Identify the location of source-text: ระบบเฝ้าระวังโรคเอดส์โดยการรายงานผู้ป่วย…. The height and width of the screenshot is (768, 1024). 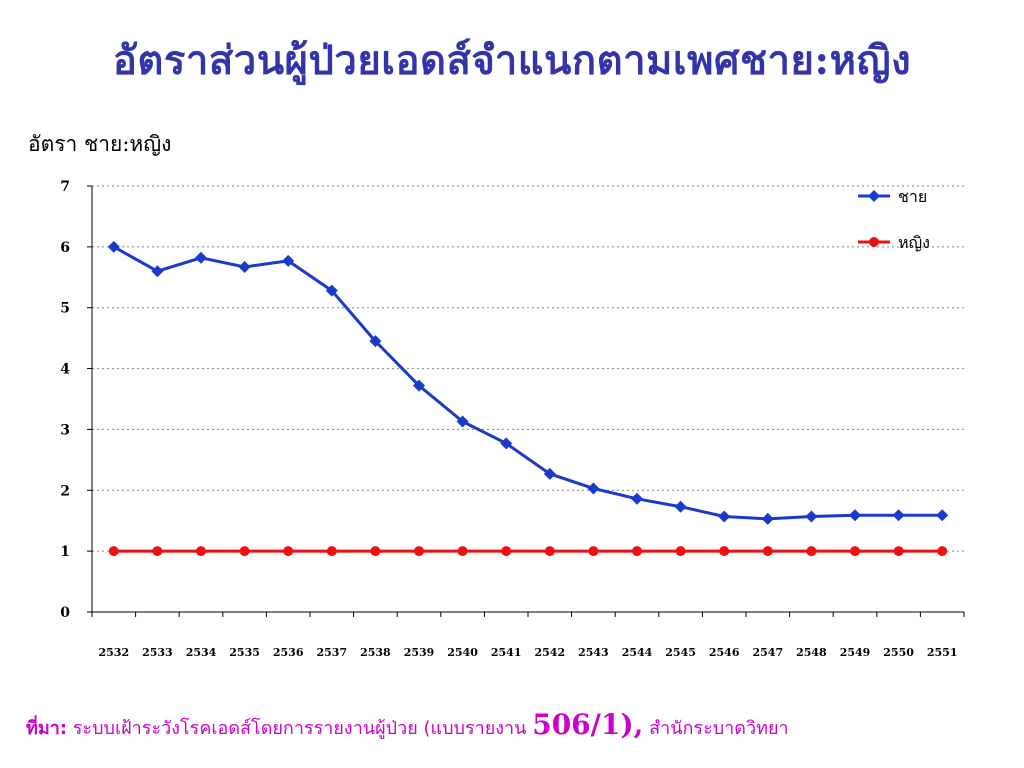
(299, 728).